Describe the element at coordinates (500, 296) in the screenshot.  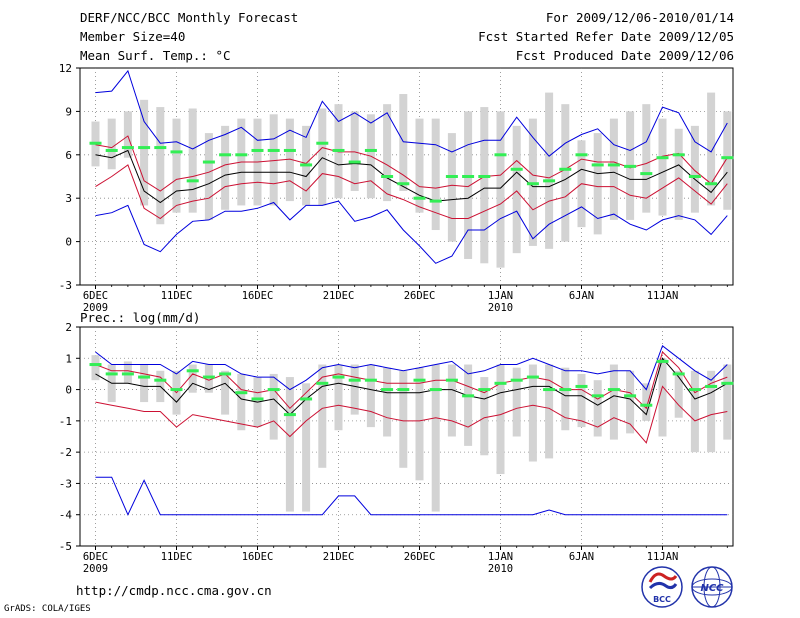
I see `temp-x-tick-label: 1JAN` at that location.